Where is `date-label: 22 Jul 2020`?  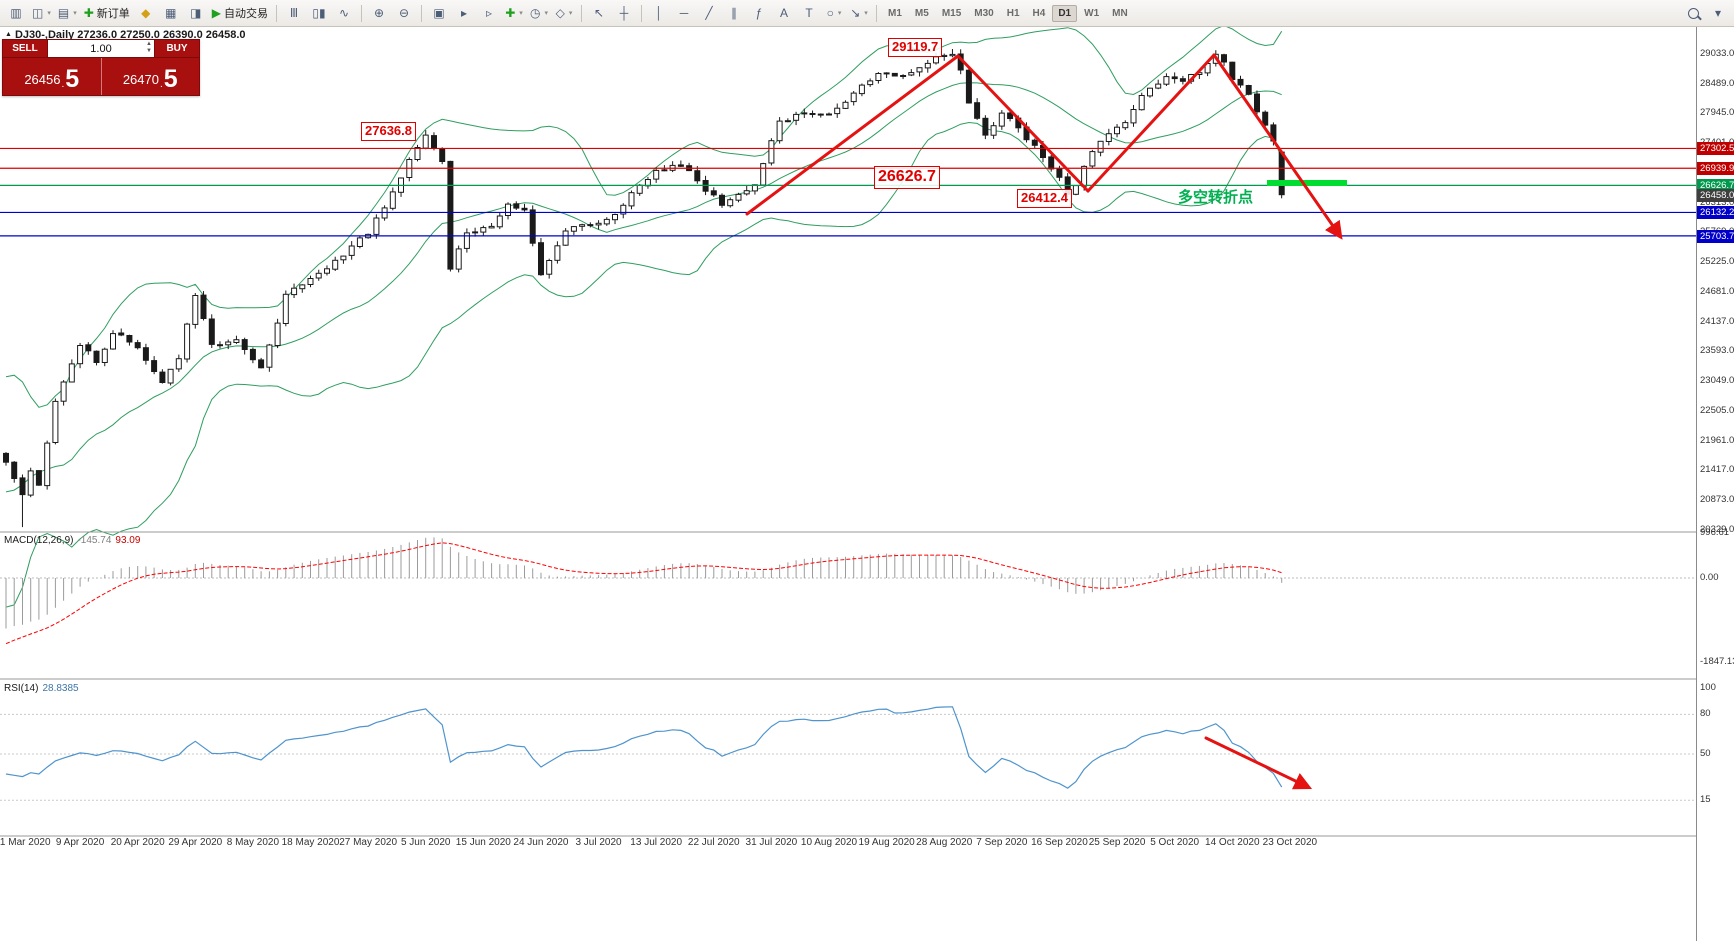 date-label: 22 Jul 2020 is located at coordinates (713, 842).